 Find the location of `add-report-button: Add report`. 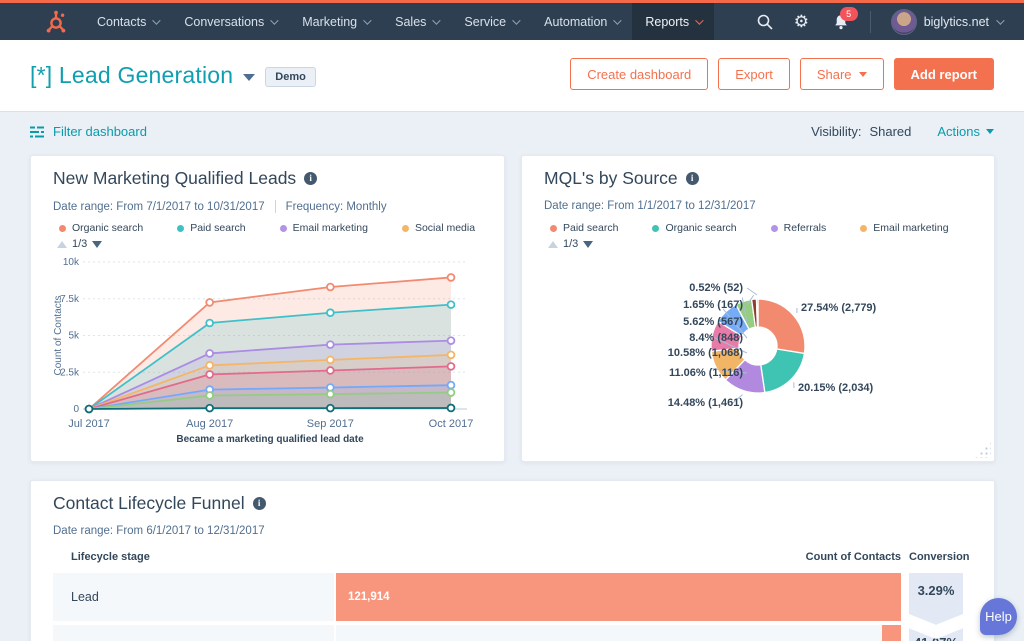

add-report-button: Add report is located at coordinates (943, 74).